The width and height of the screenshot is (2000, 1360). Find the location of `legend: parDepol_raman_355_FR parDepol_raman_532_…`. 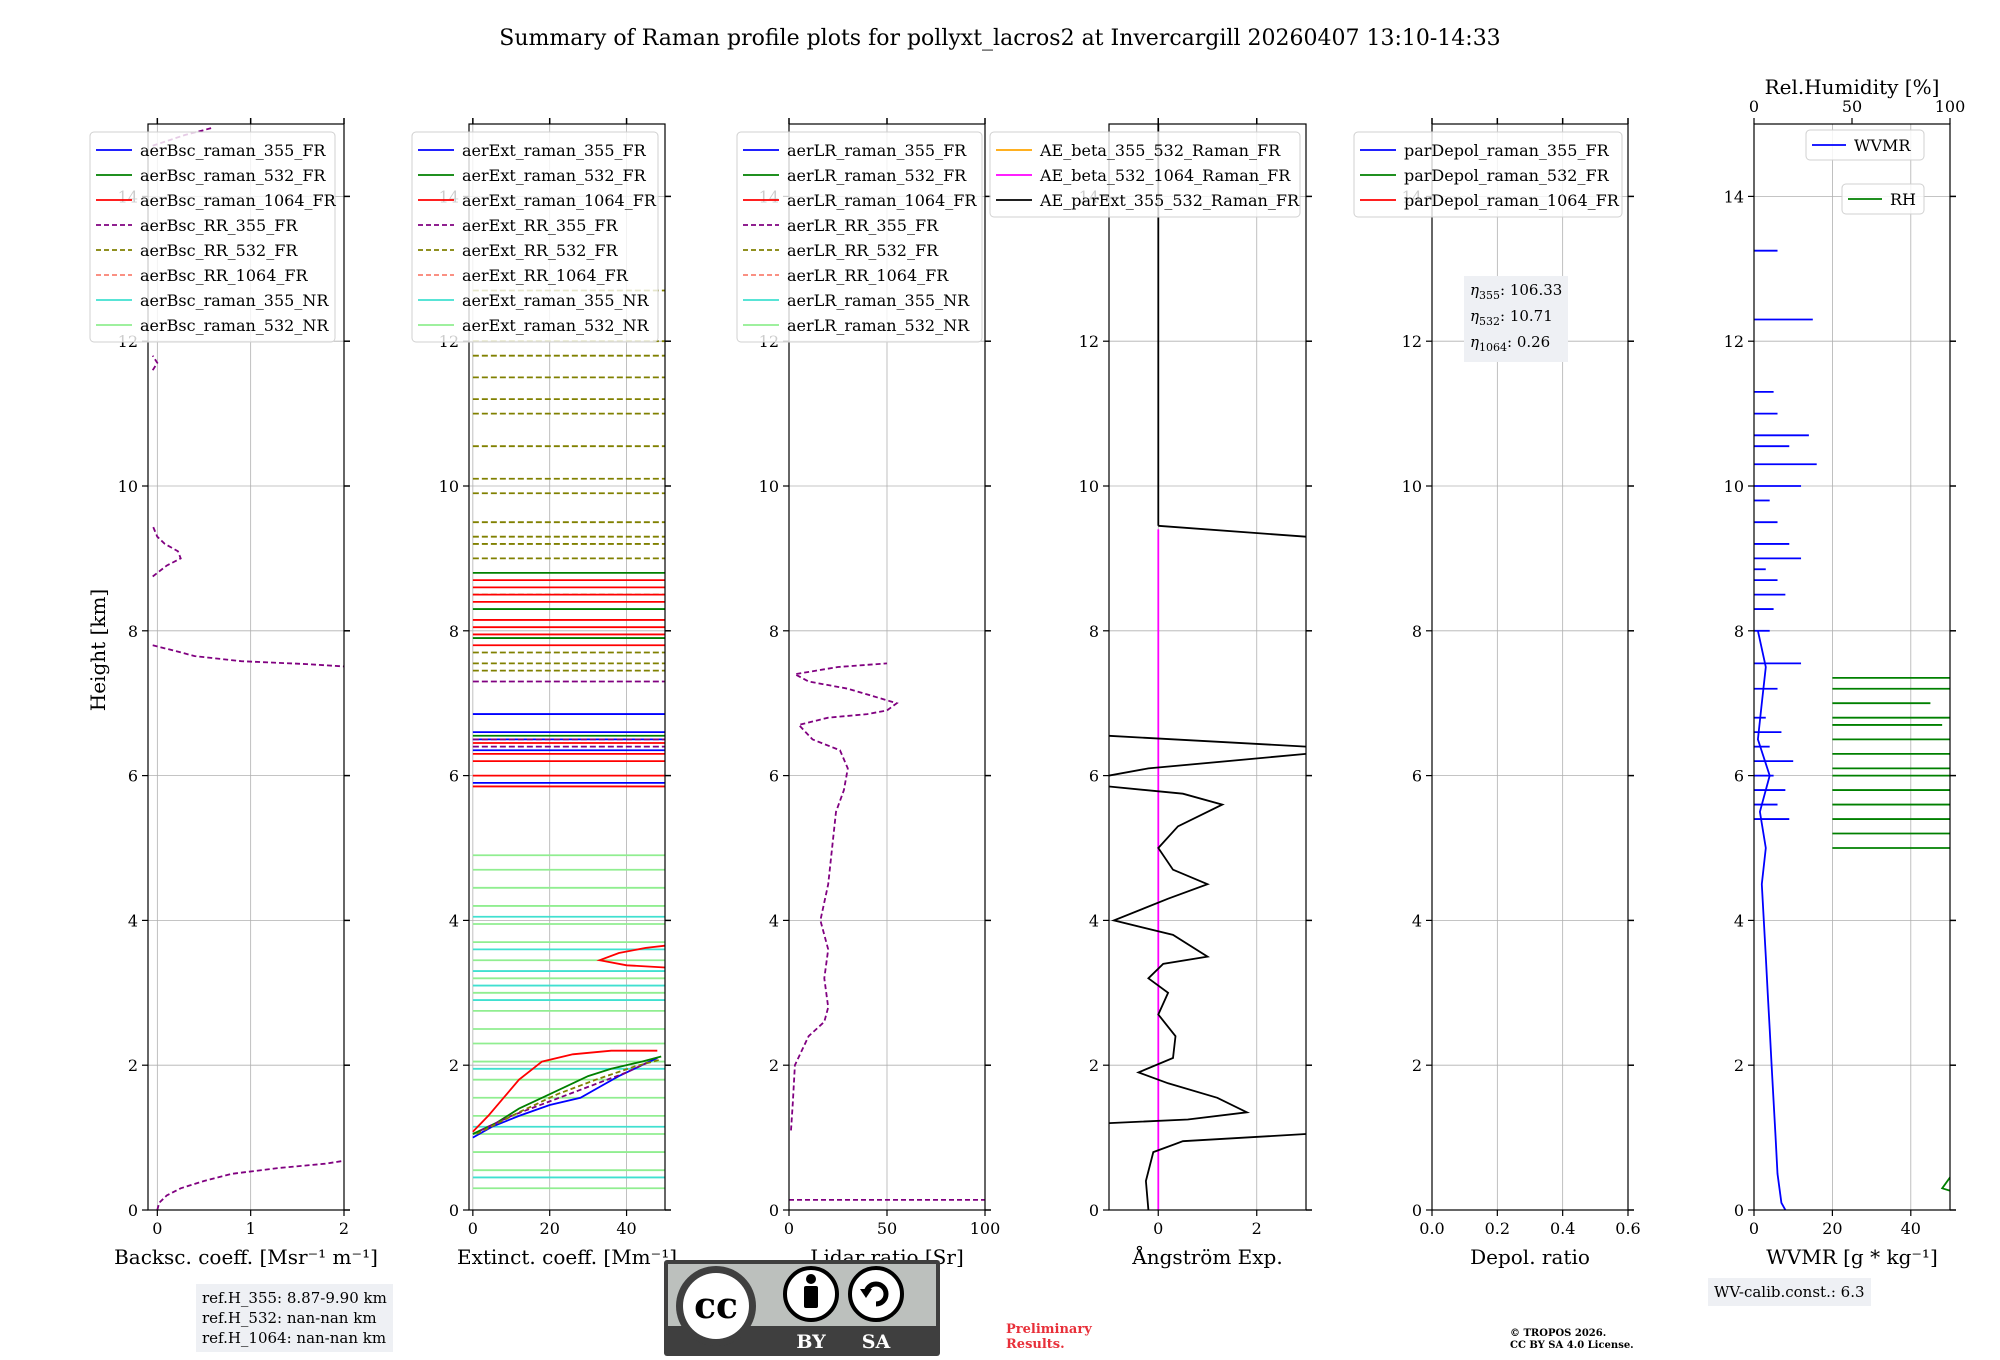

legend: parDepol_raman_355_FR parDepol_raman_532_… is located at coordinates (1488, 174).